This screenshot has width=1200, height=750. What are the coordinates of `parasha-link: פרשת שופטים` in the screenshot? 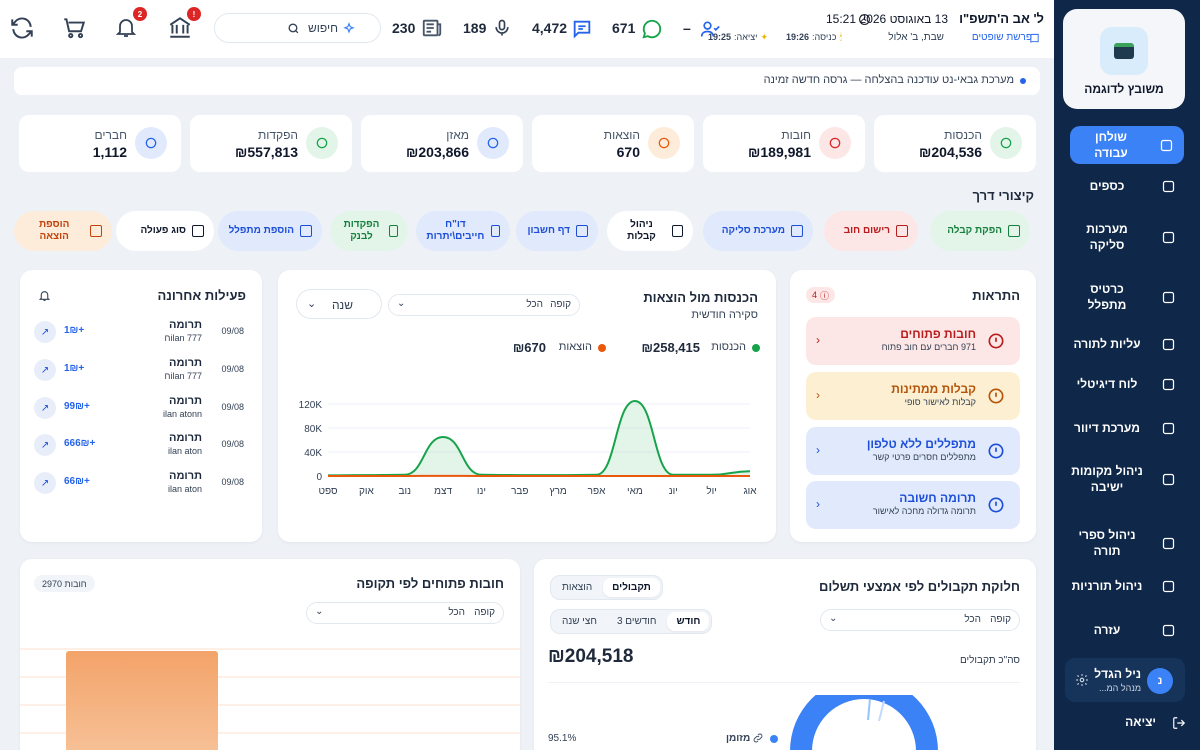 It's located at (1001, 37).